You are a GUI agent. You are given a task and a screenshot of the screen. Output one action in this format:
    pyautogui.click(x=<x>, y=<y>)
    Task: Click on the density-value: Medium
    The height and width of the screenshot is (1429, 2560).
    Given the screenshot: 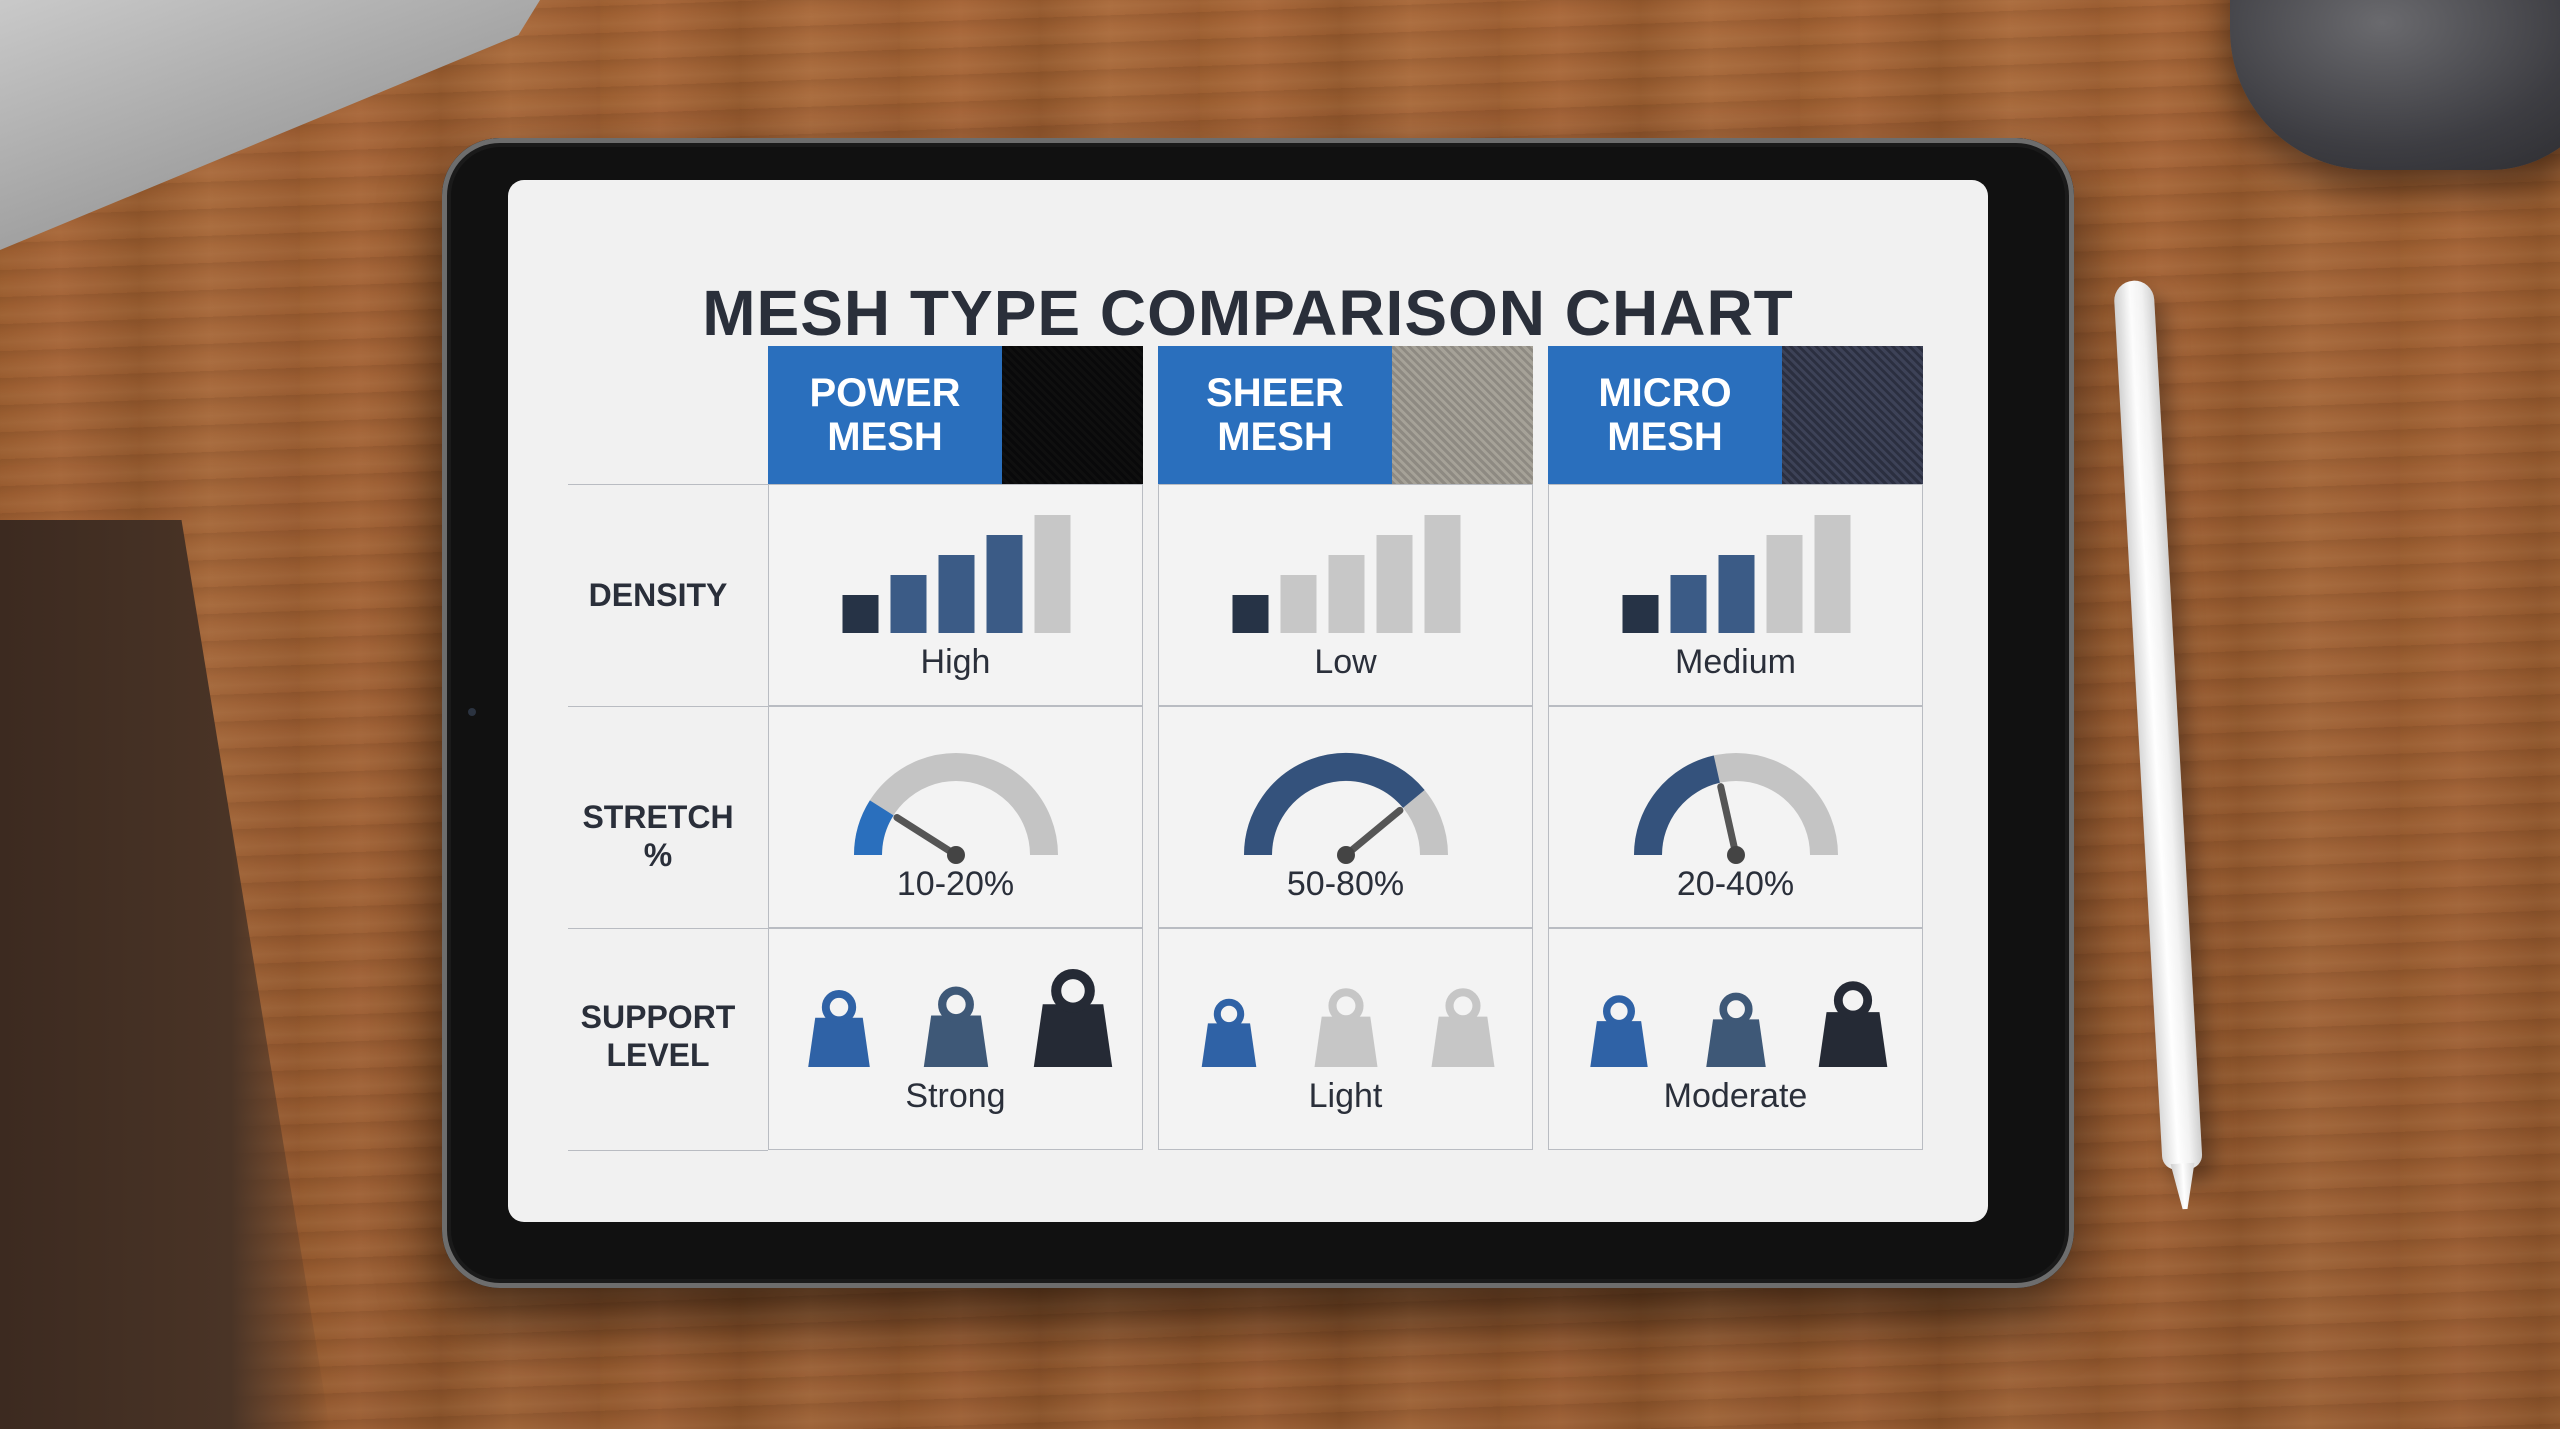 What is the action you would take?
    pyautogui.click(x=1735, y=662)
    